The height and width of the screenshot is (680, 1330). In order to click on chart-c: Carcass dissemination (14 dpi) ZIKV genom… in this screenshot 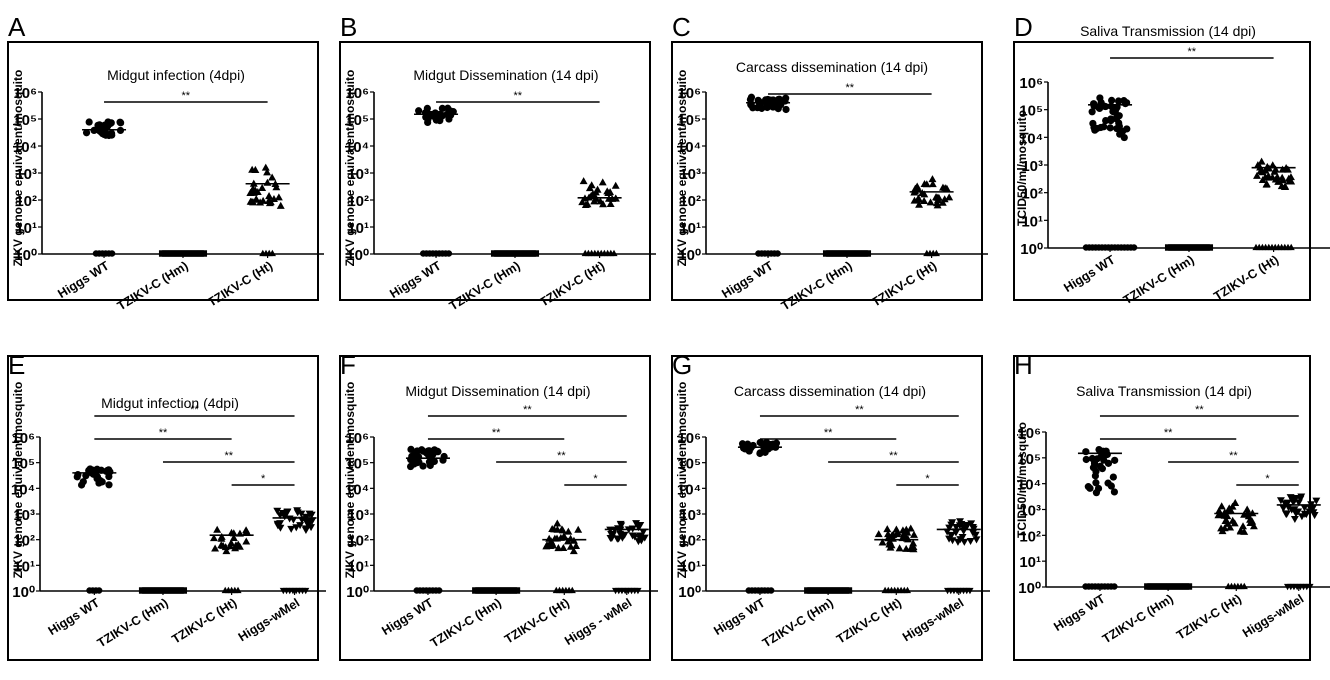, I will do `click(829, 177)`.